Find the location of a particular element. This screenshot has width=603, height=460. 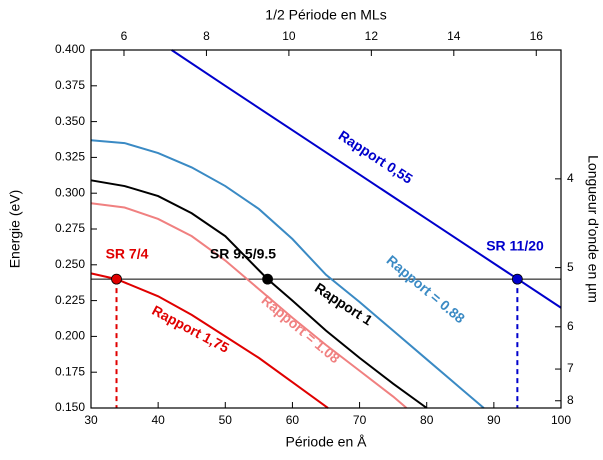

point-label: SR 7/4 is located at coordinates (127, 254).